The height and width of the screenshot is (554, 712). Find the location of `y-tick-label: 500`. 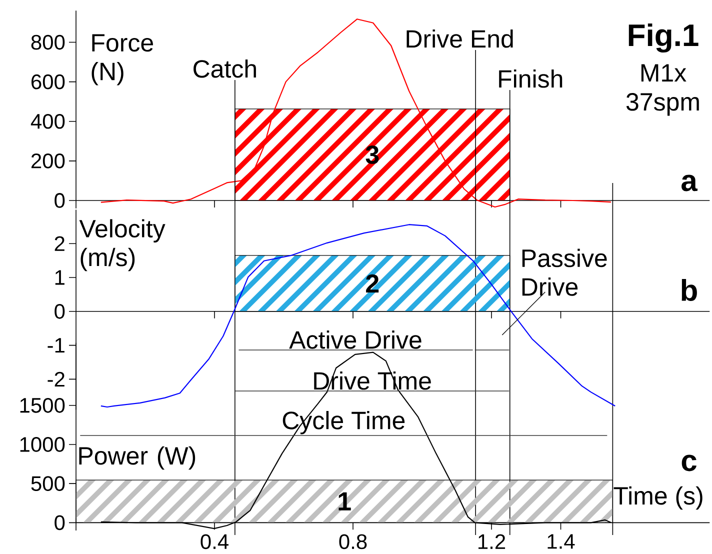

y-tick-label: 500 is located at coordinates (48, 484).